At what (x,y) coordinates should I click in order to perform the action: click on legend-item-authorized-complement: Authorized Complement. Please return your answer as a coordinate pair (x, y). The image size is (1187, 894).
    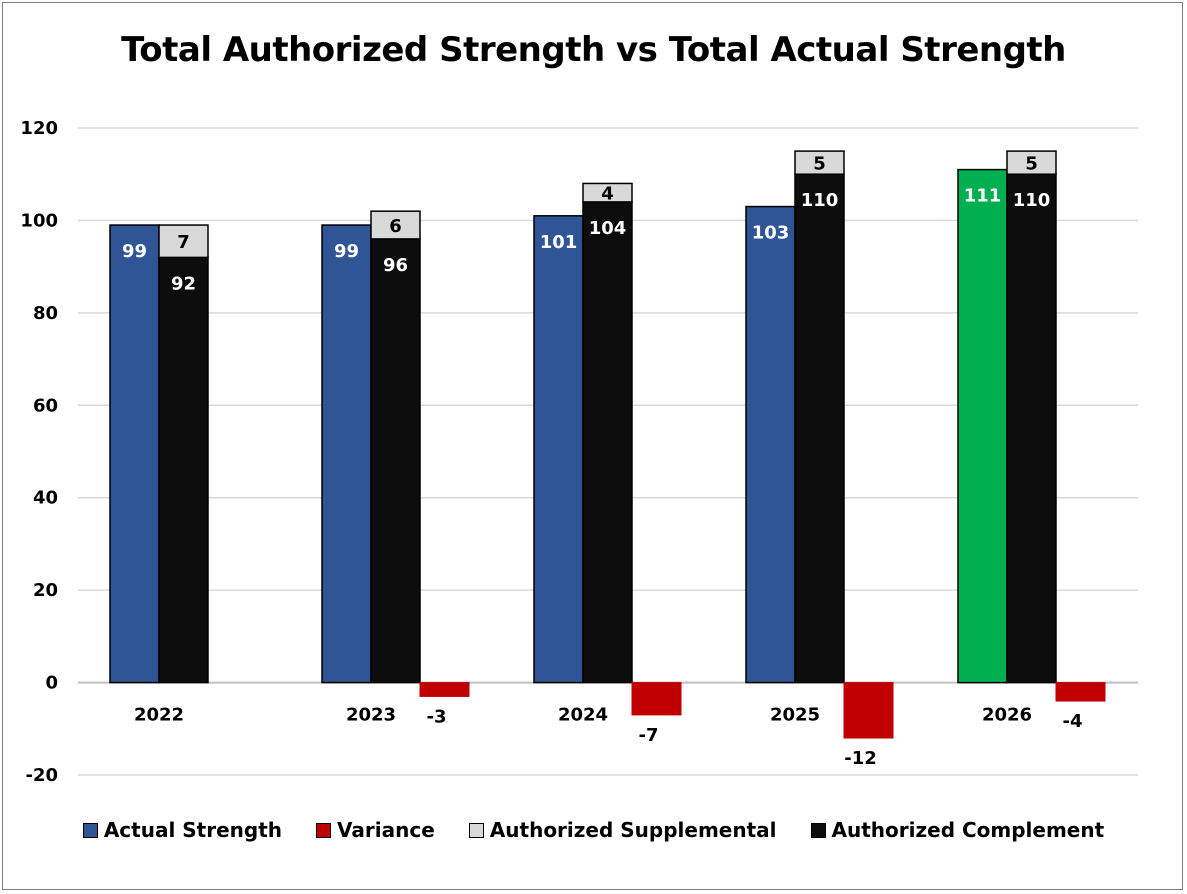
    Looking at the image, I should click on (957, 830).